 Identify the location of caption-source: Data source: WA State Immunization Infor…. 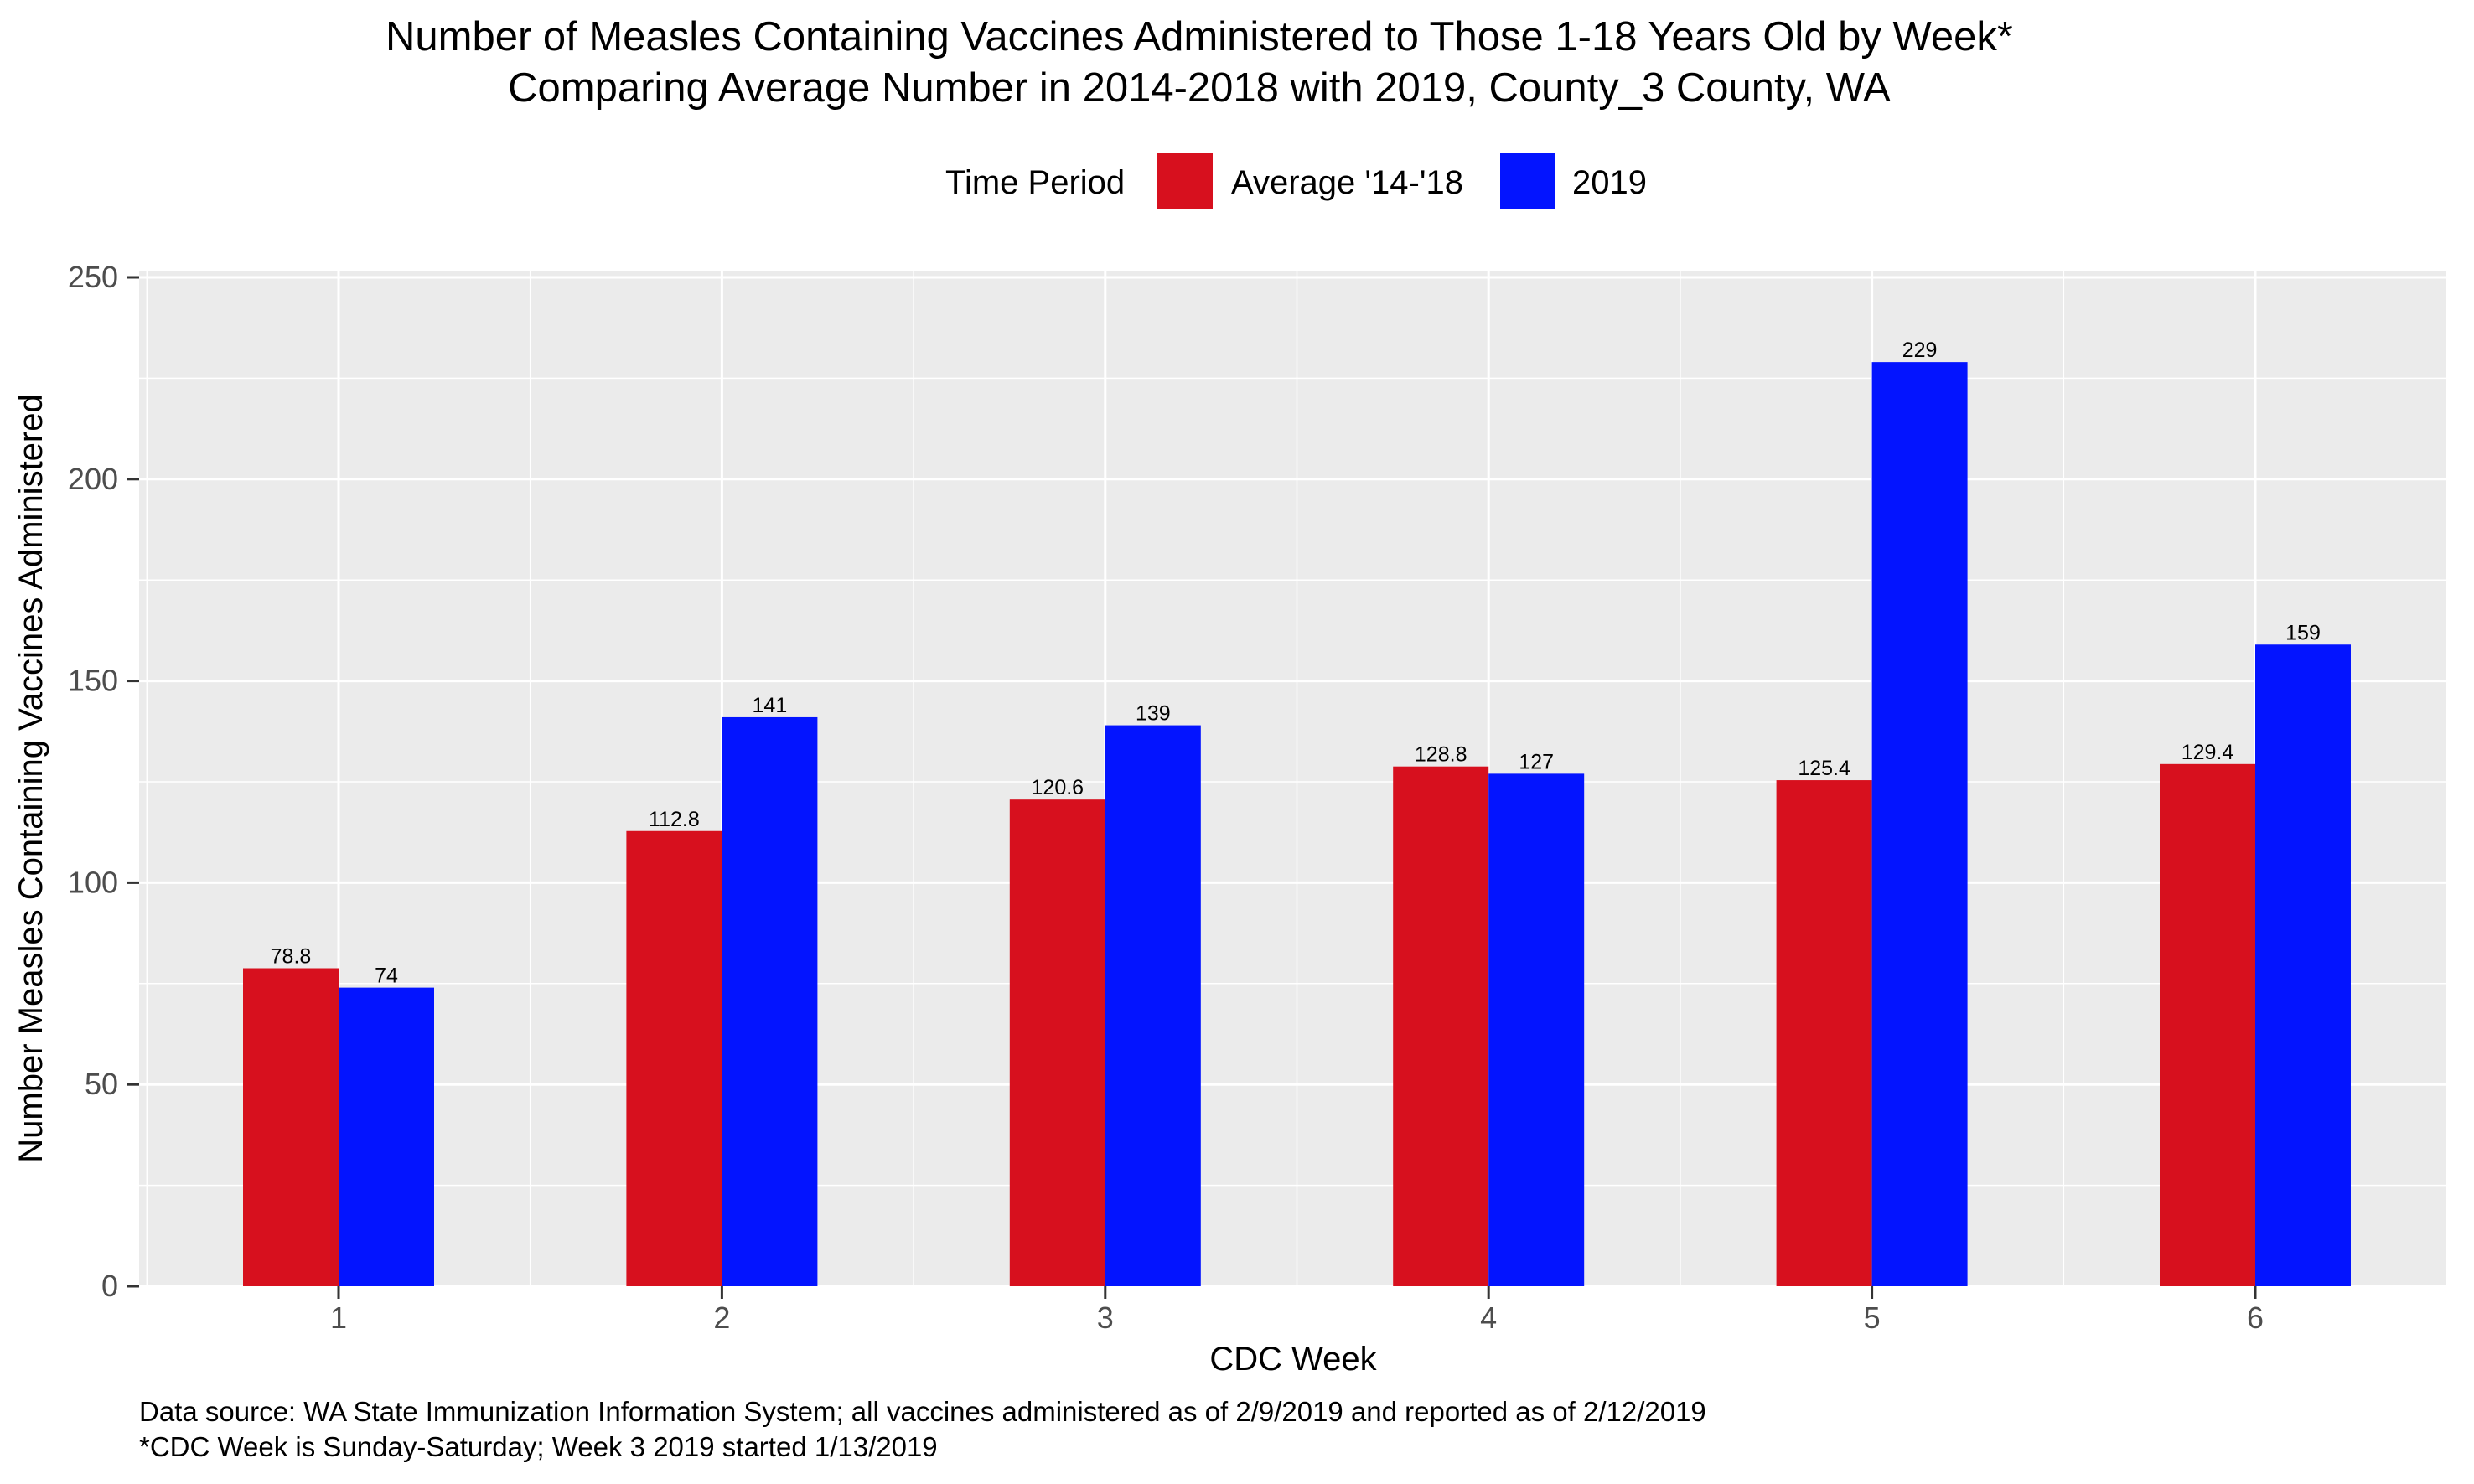
(923, 1411).